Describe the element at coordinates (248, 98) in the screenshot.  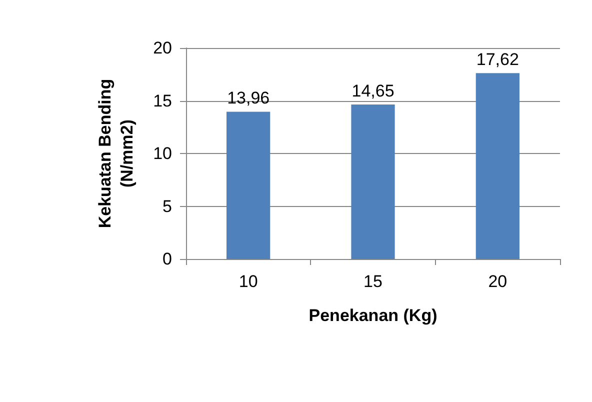
I see `data-label: 13,96` at that location.